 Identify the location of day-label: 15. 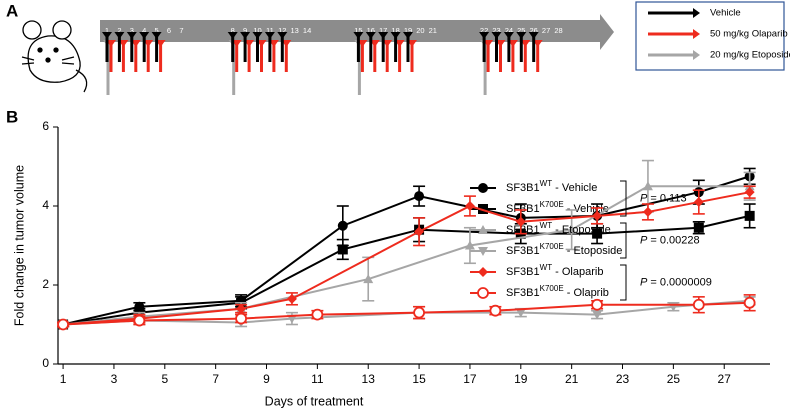
(358, 30).